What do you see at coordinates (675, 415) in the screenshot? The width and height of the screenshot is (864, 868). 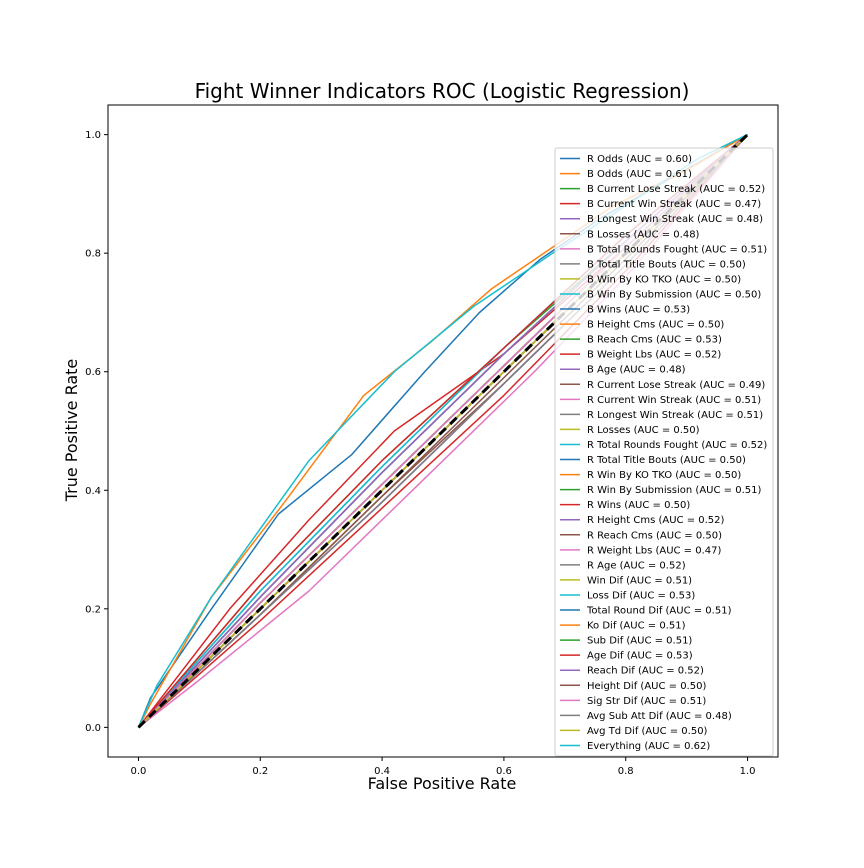 I see `legend-entry-label: R Longest Win Streak (AUC = 0.51)` at bounding box center [675, 415].